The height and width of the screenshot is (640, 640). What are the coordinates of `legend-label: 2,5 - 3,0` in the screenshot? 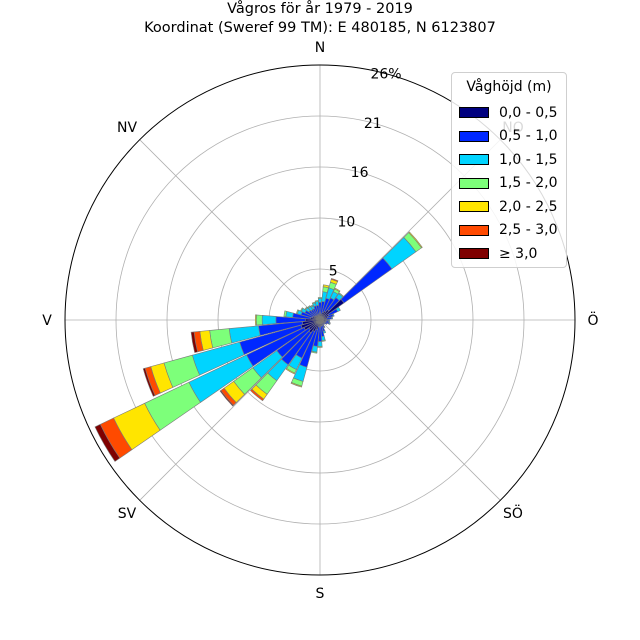 It's located at (528, 230).